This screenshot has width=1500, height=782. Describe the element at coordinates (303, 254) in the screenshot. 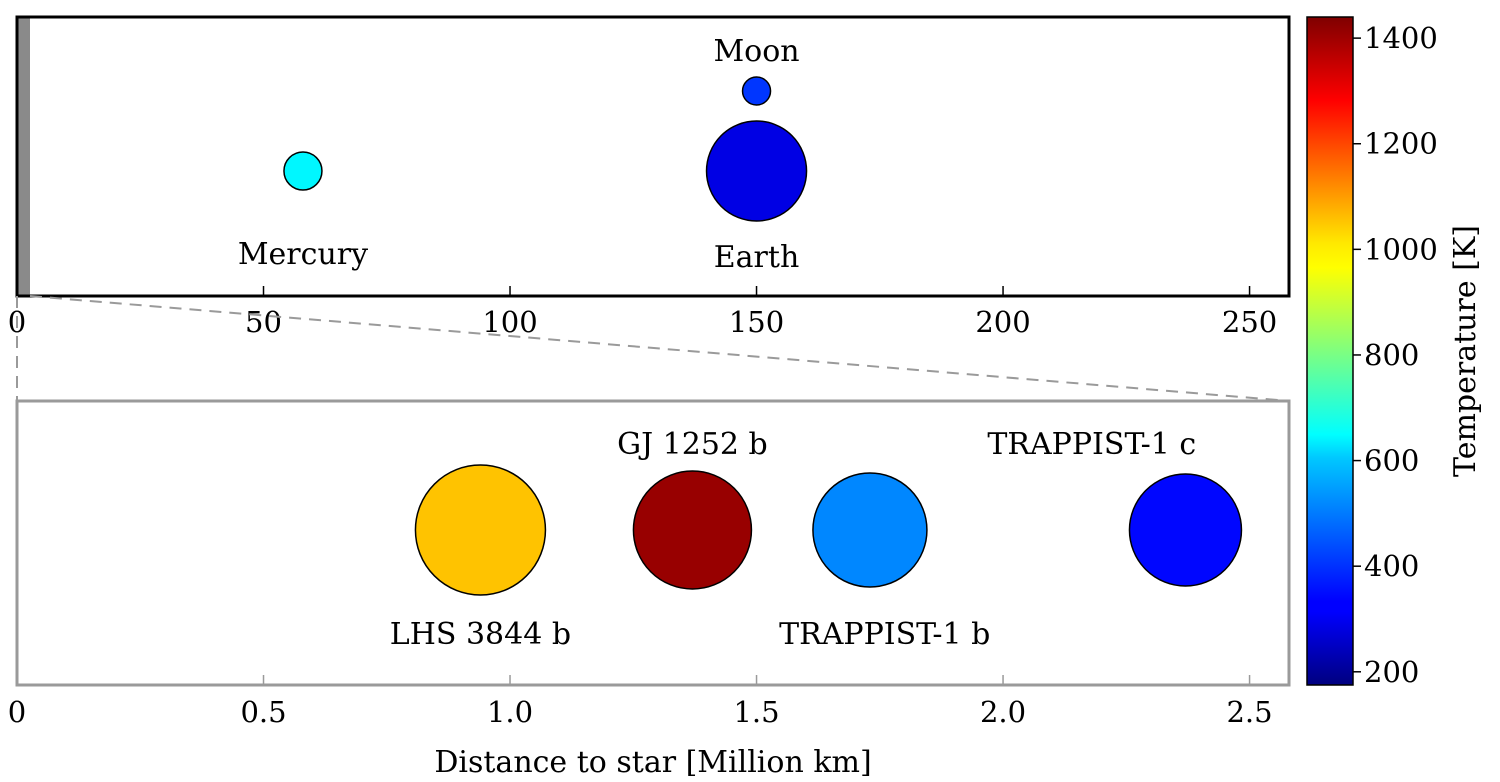

I see `planet-label: Mercury` at that location.